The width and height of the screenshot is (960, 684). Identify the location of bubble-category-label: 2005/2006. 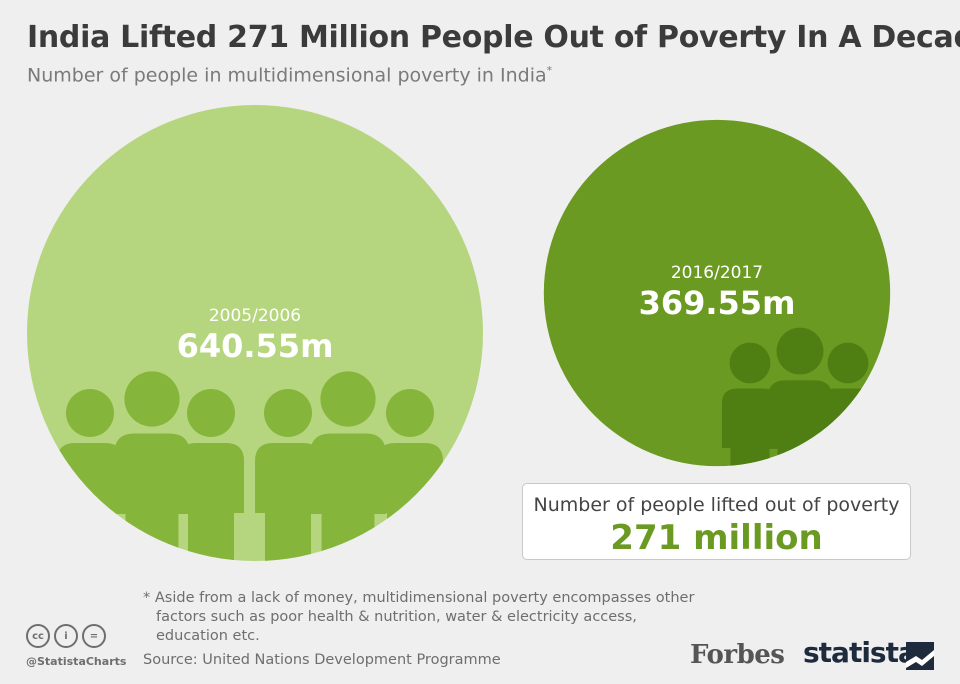
(255, 316).